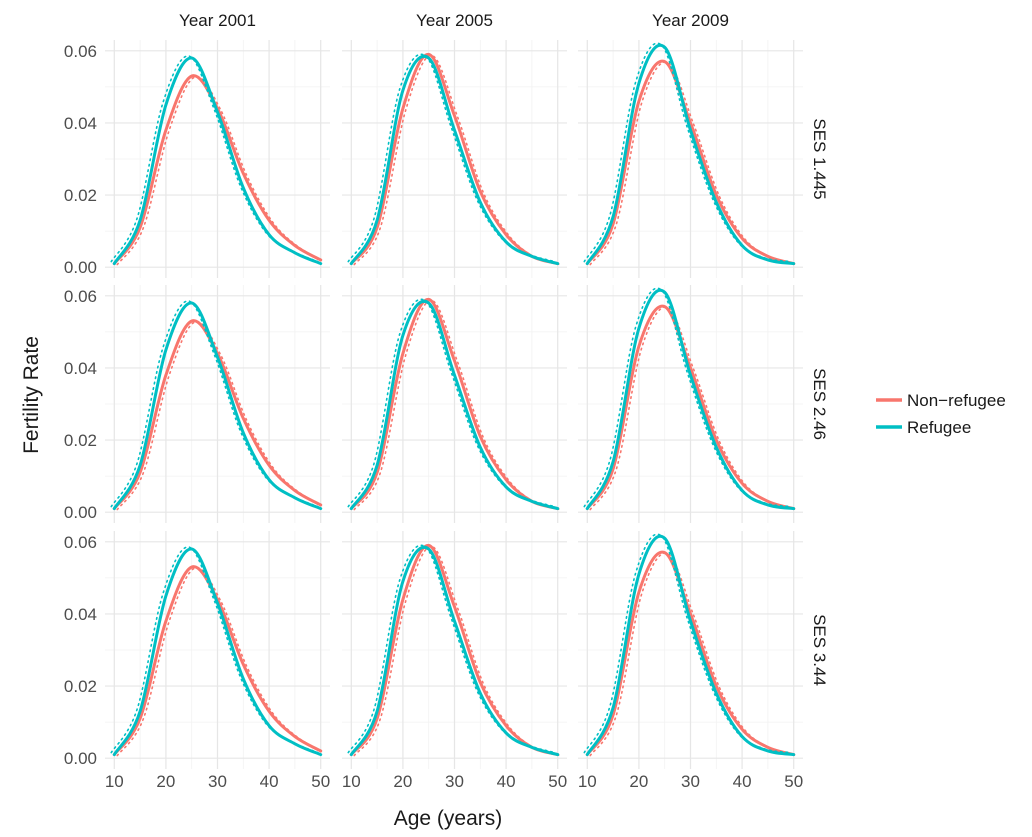 This screenshot has width=1032, height=837. I want to click on row-strip-label: SES 1.445, so click(819, 158).